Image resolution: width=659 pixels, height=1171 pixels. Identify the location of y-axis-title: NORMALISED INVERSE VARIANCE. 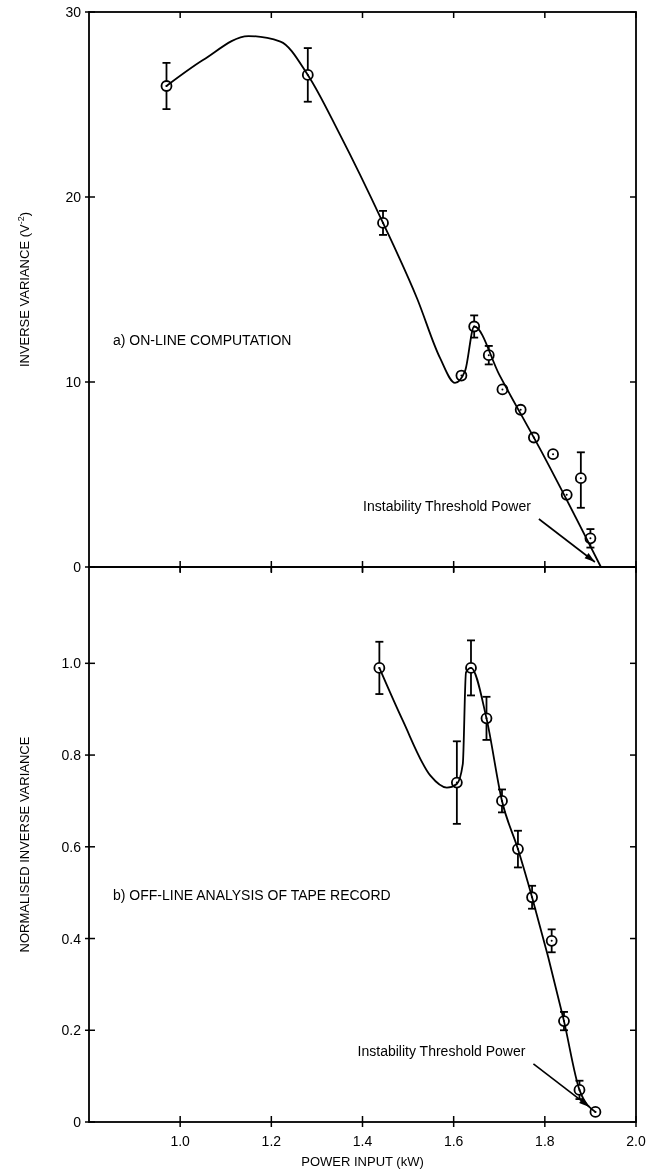
(24, 844).